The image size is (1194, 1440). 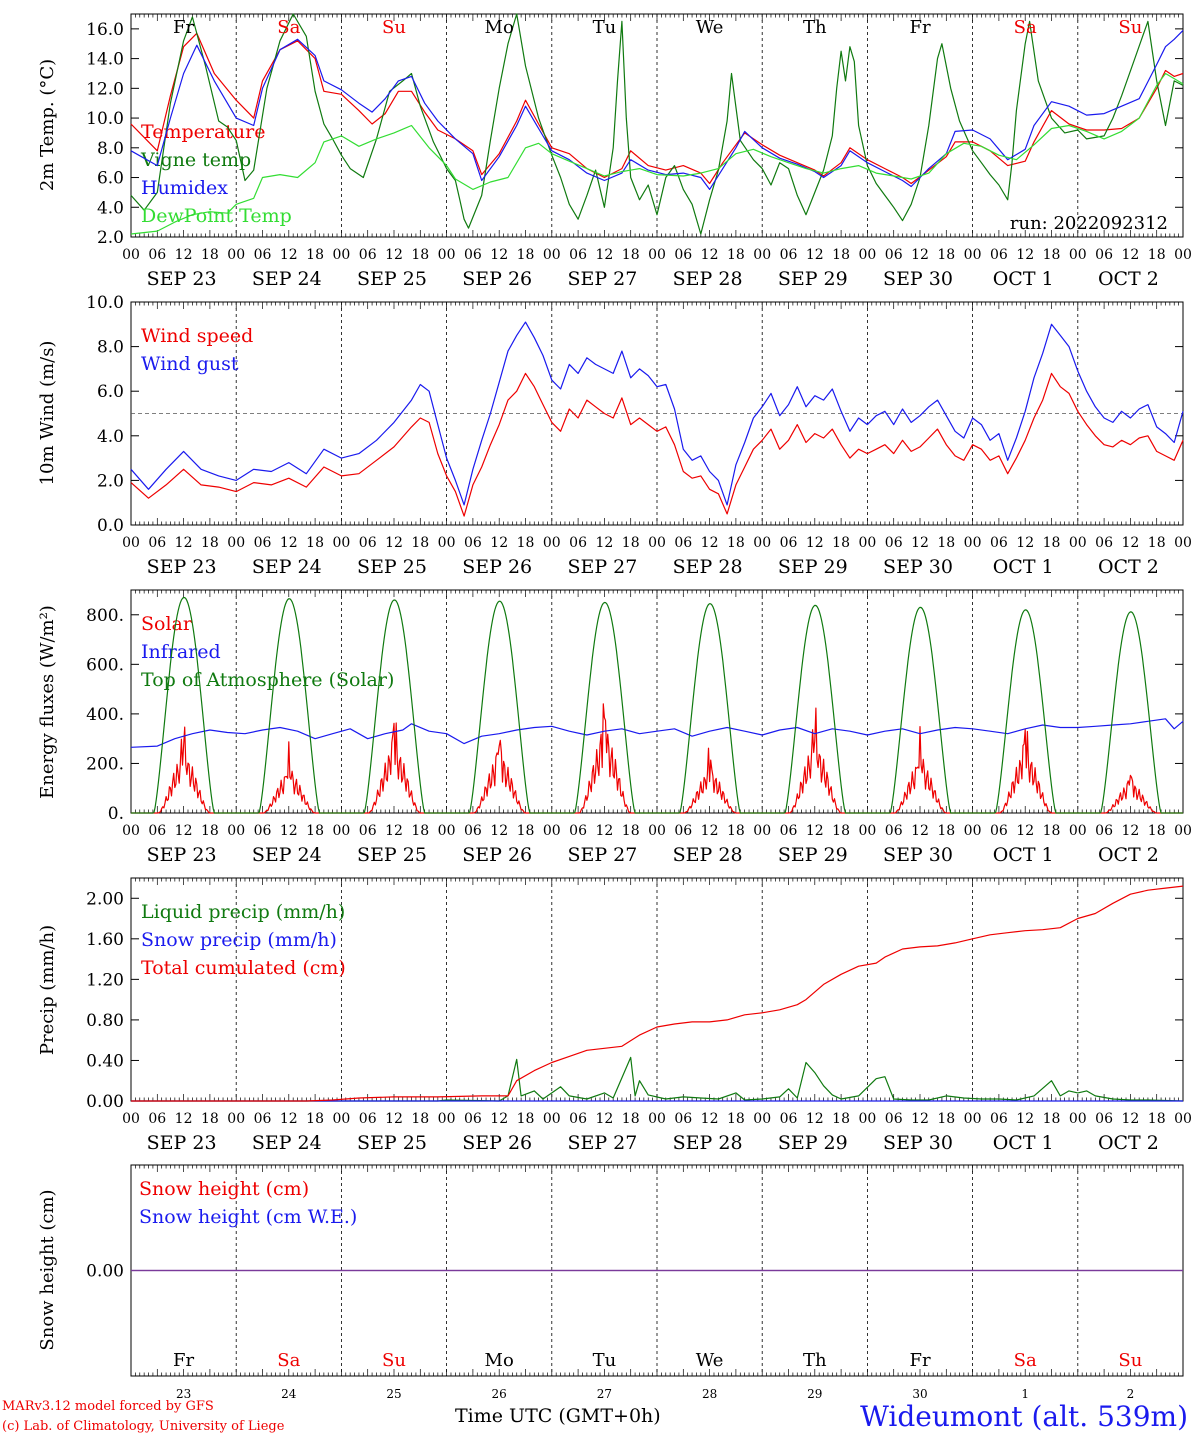 What do you see at coordinates (605, 1360) in the screenshot?
I see `day-name-bottom: Tu` at bounding box center [605, 1360].